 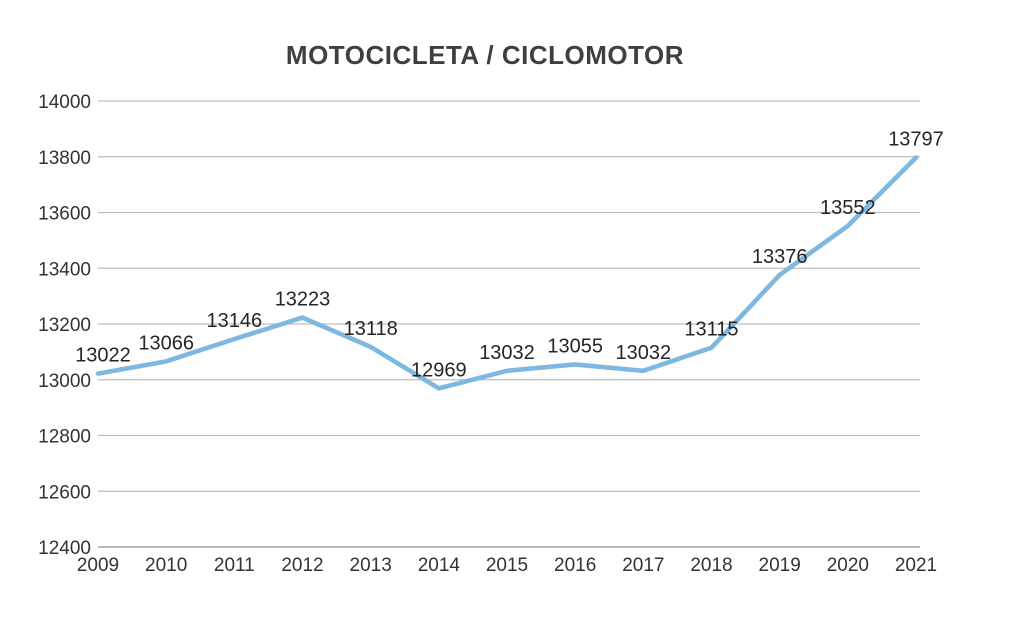 What do you see at coordinates (64, 548) in the screenshot?
I see `y-tick-label: 12400` at bounding box center [64, 548].